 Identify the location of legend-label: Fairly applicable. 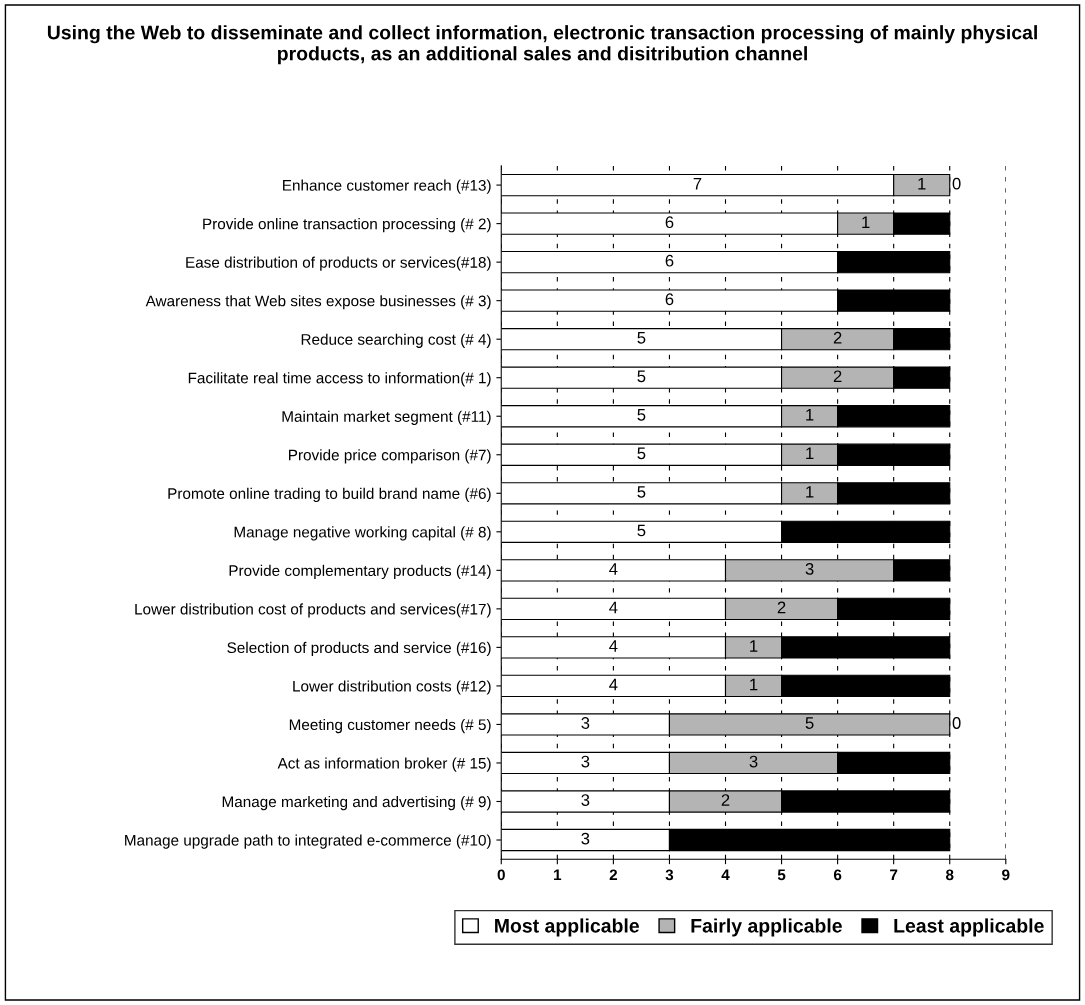
(766, 927).